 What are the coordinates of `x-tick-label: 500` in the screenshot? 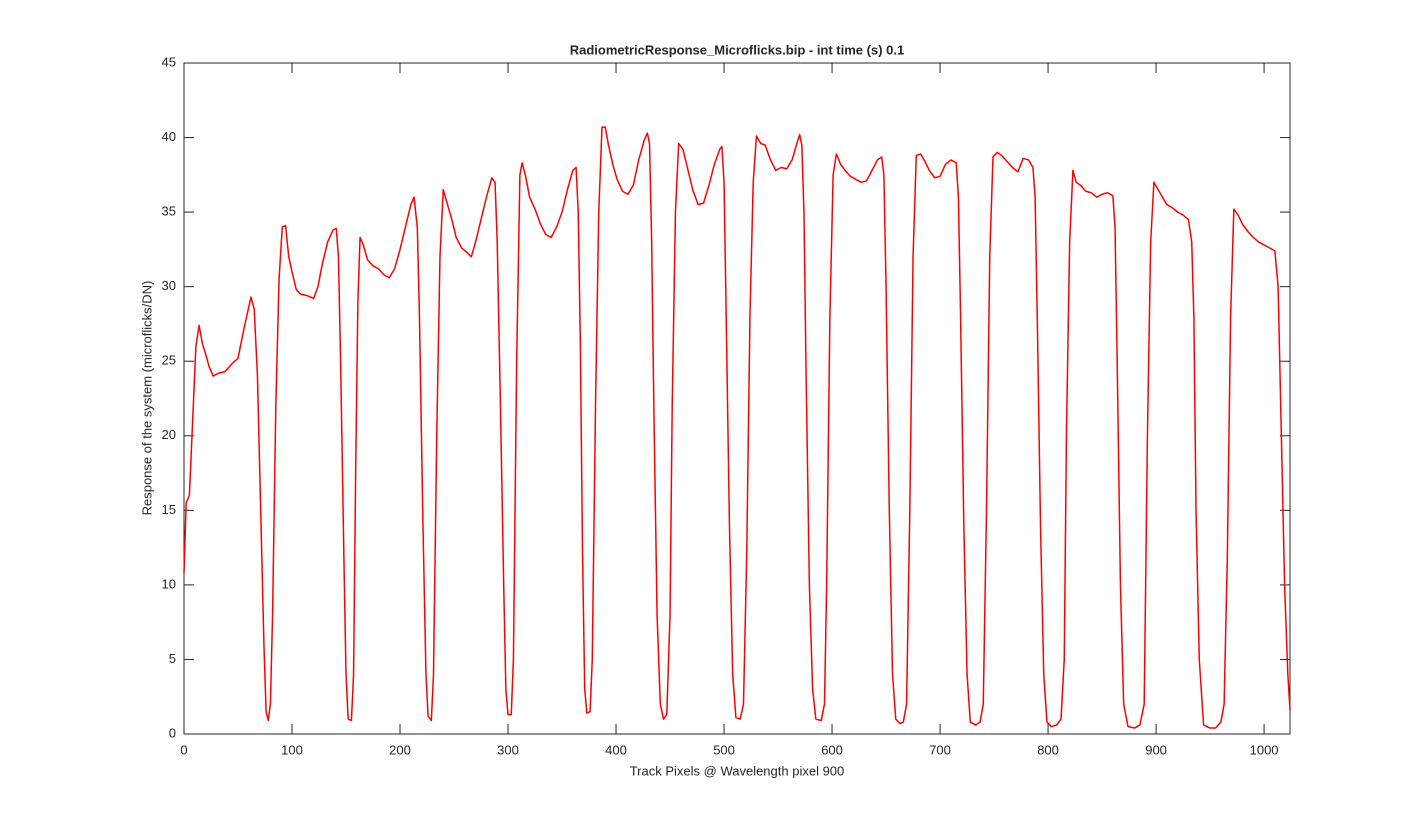 It's located at (724, 749).